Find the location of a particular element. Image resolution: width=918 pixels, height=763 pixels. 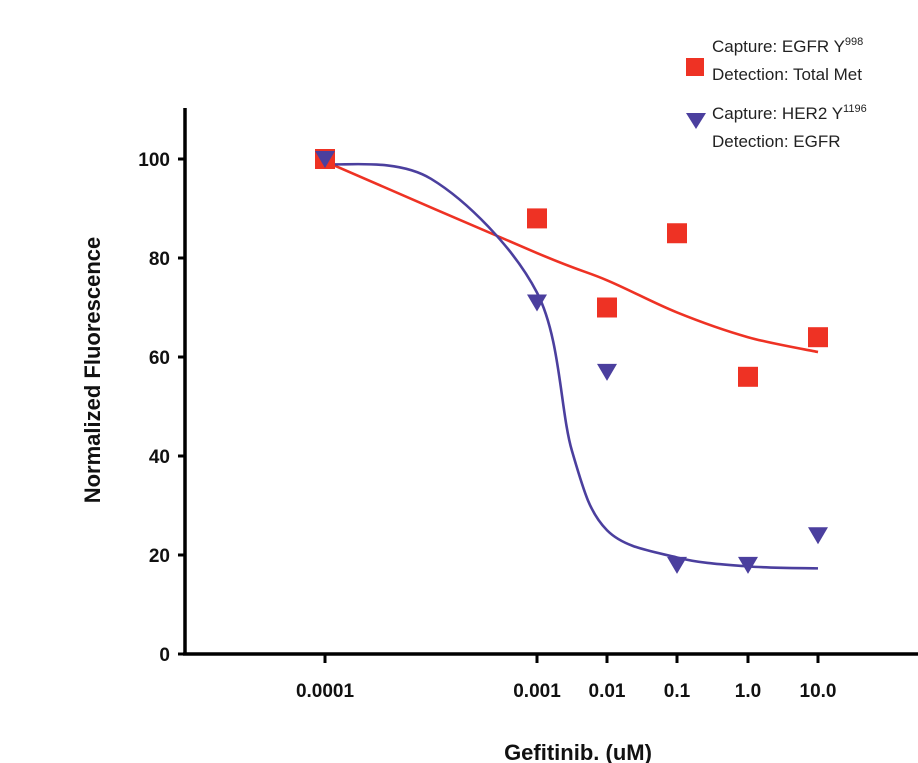

legend-series-2-sup: 1196 is located at coordinates (855, 109).